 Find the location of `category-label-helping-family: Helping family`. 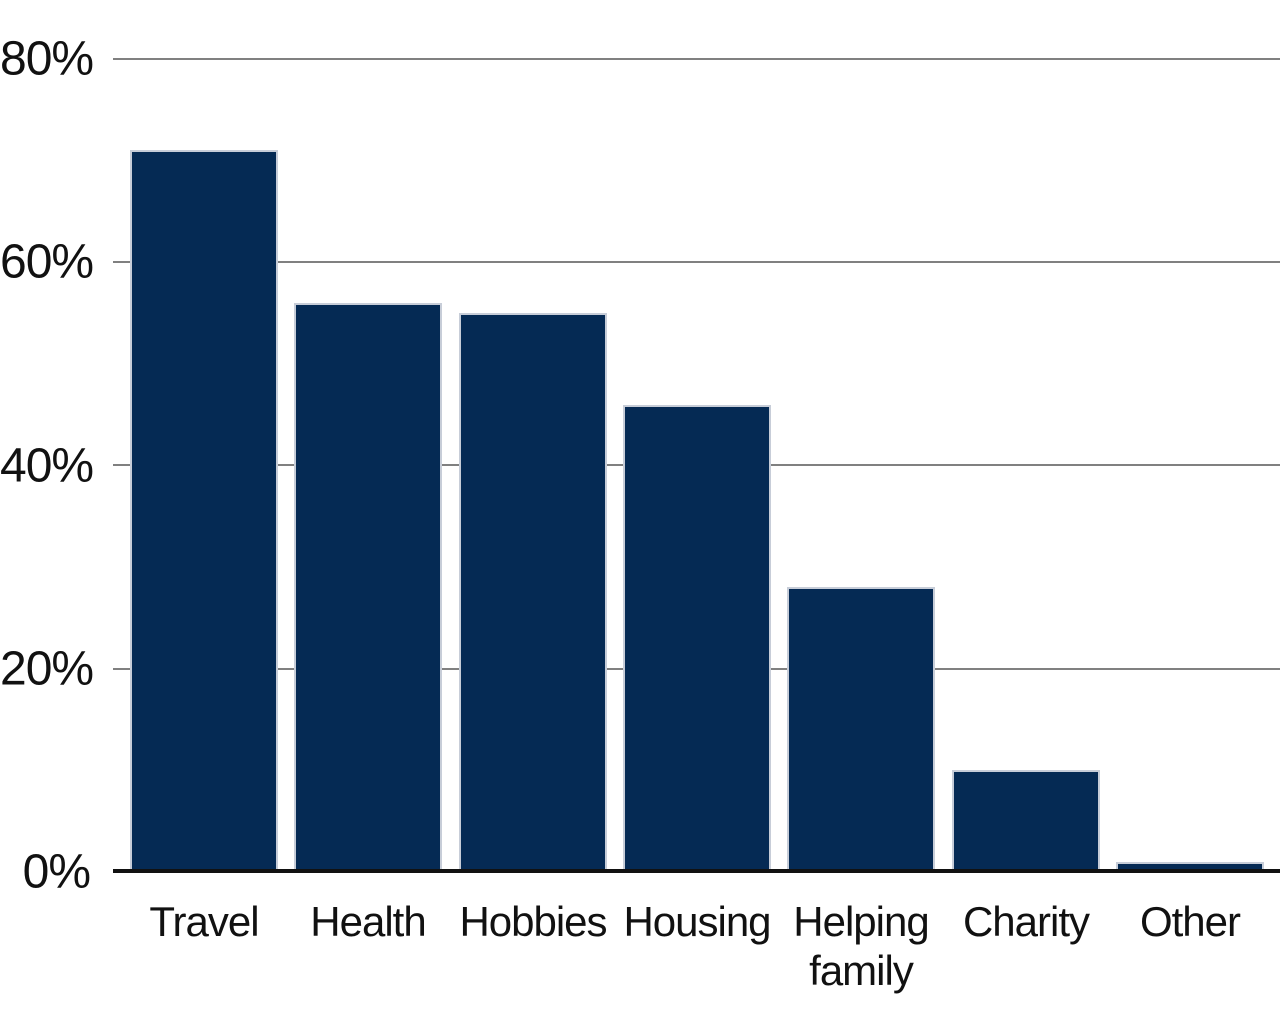

category-label-helping-family: Helping family is located at coordinates (861, 946).